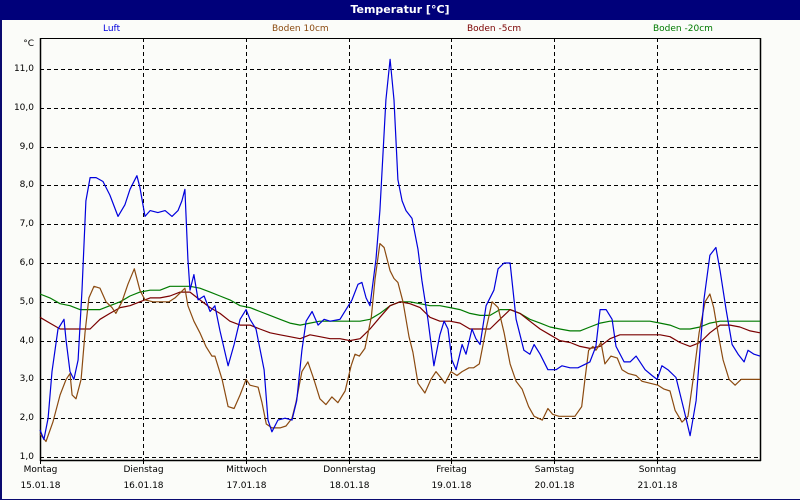  Describe the element at coordinates (657, 470) in the screenshot. I see `x-tick-day: Sonntag` at that location.